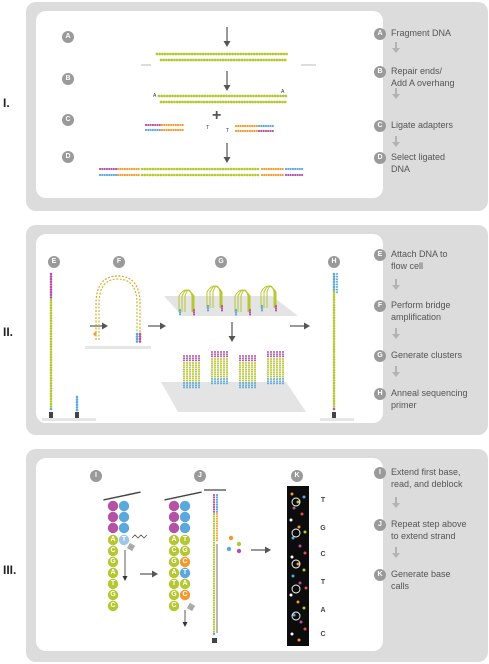 This screenshot has width=489, height=664. Describe the element at coordinates (231, 538) in the screenshot. I see `free-nucleotide` at that location.